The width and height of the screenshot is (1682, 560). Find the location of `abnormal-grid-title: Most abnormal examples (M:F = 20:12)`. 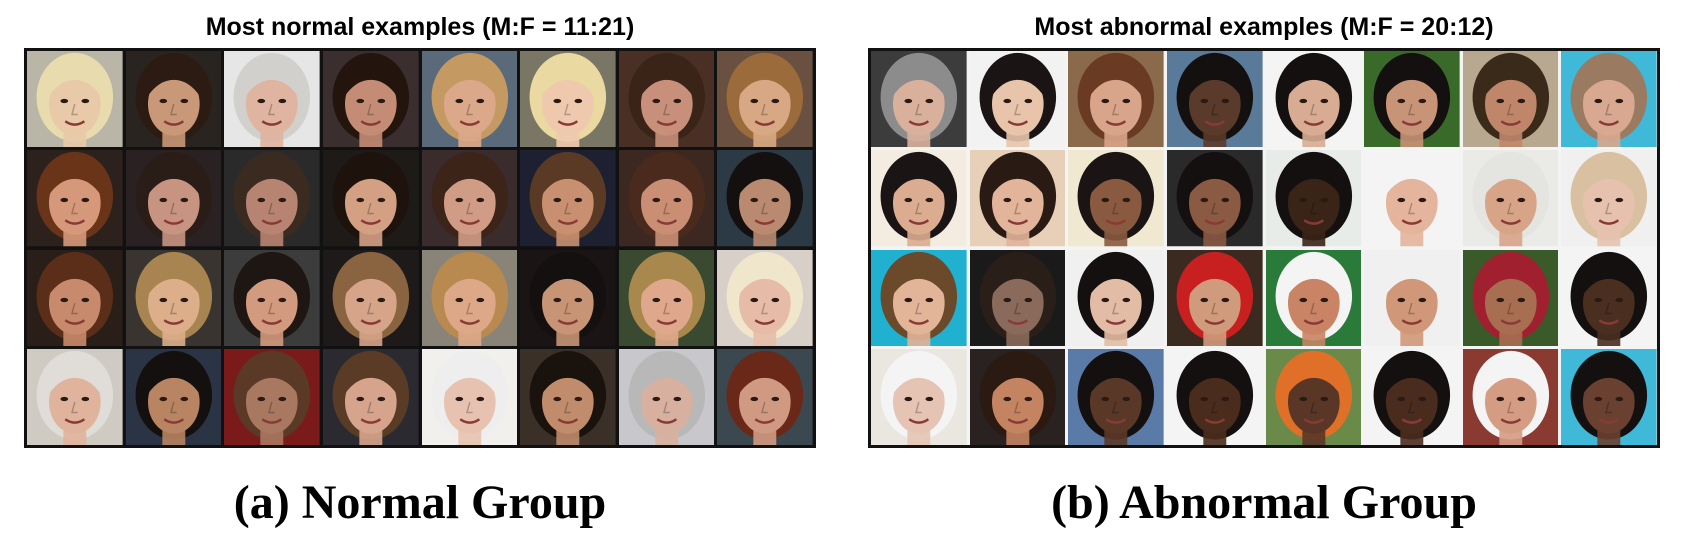

abnormal-grid-title: Most abnormal examples (M:F = 20:12) is located at coordinates (1264, 27).